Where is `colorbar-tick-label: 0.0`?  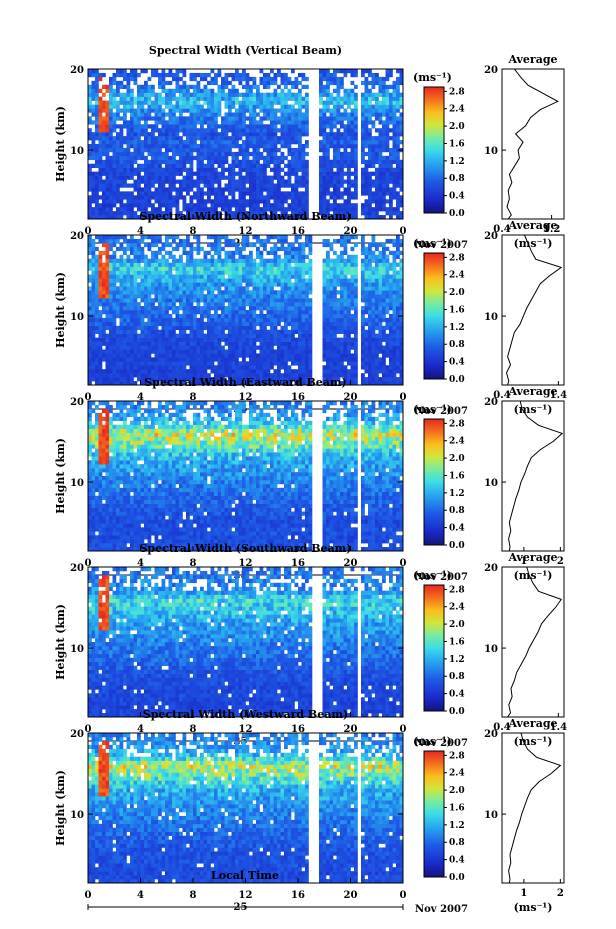
colorbar-tick-label: 0.0 is located at coordinates (457, 214).